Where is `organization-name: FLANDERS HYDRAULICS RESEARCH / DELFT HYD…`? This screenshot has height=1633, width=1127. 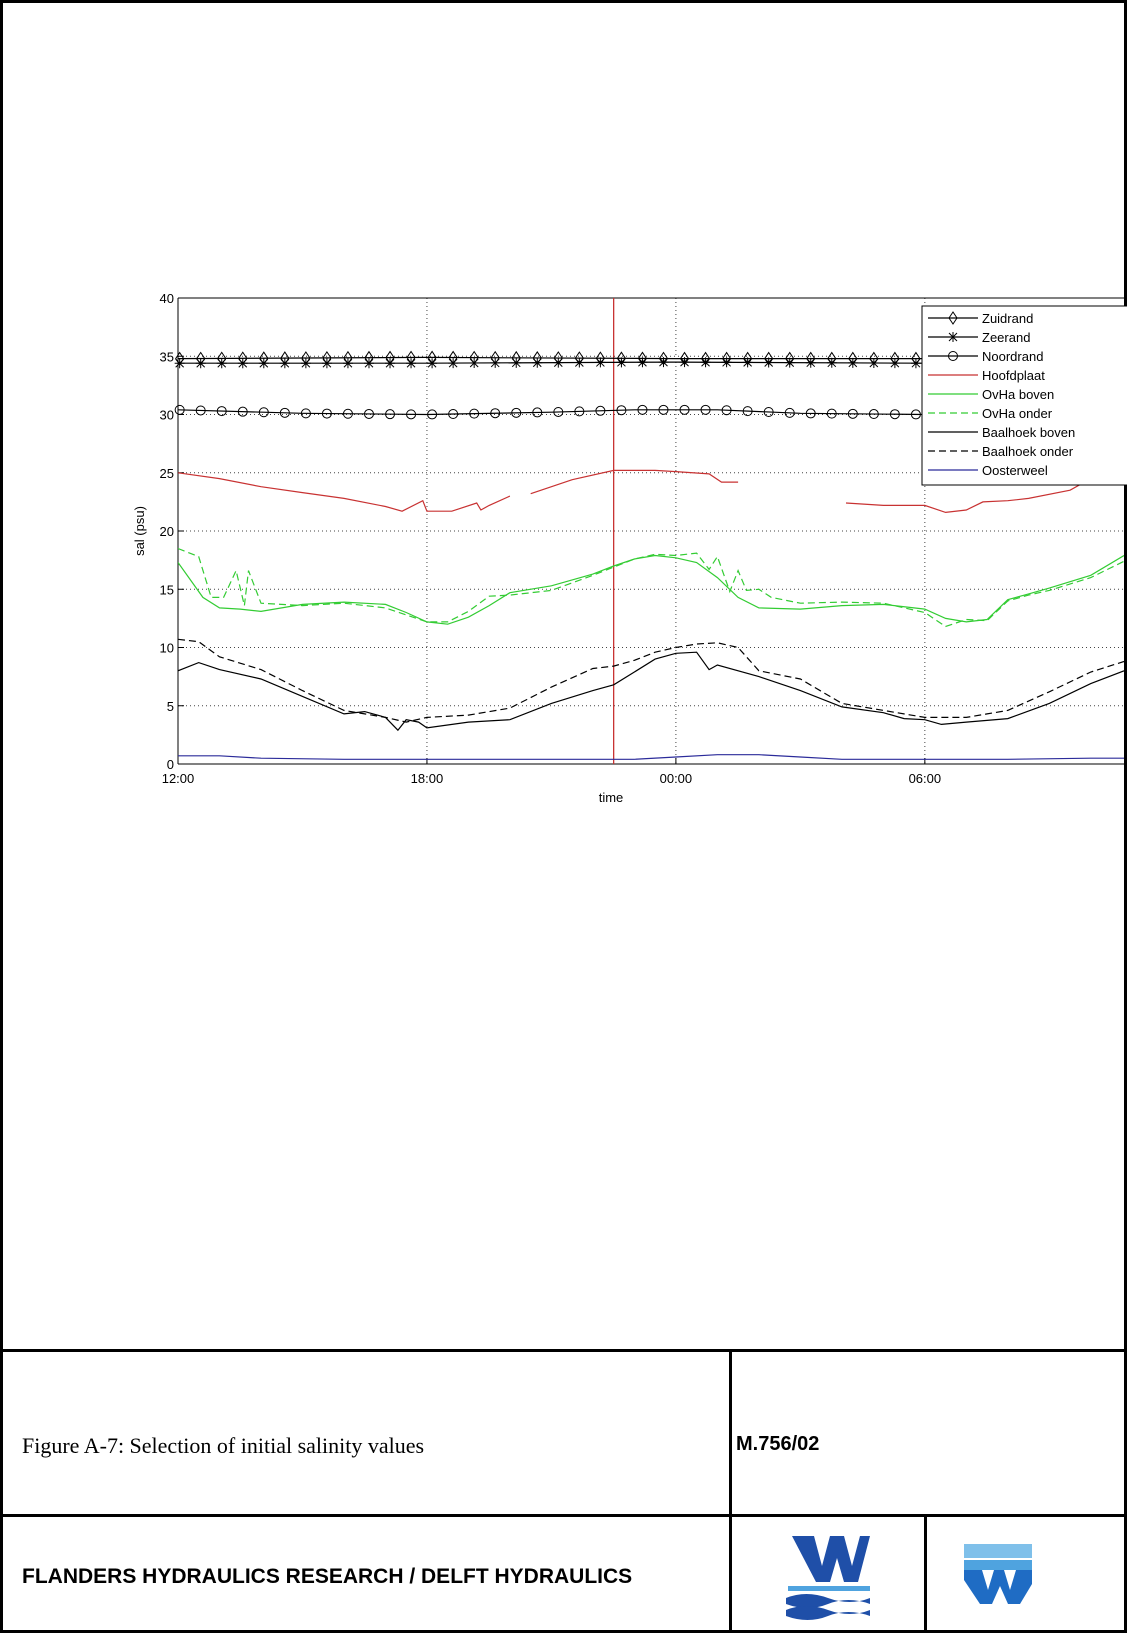
organization-name: FLANDERS HYDRAULICS RESEARCH / DELFT HYD… is located at coordinates (347, 1577).